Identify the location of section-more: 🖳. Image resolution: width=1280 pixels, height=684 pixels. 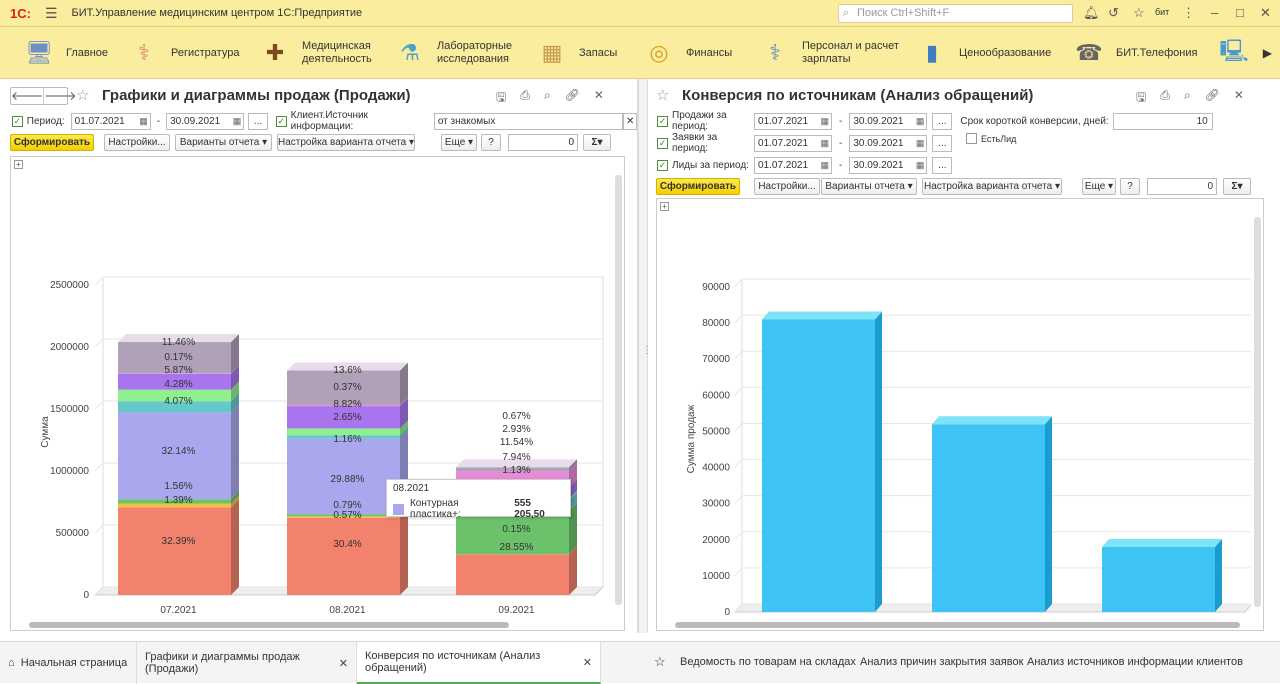
(1234, 53).